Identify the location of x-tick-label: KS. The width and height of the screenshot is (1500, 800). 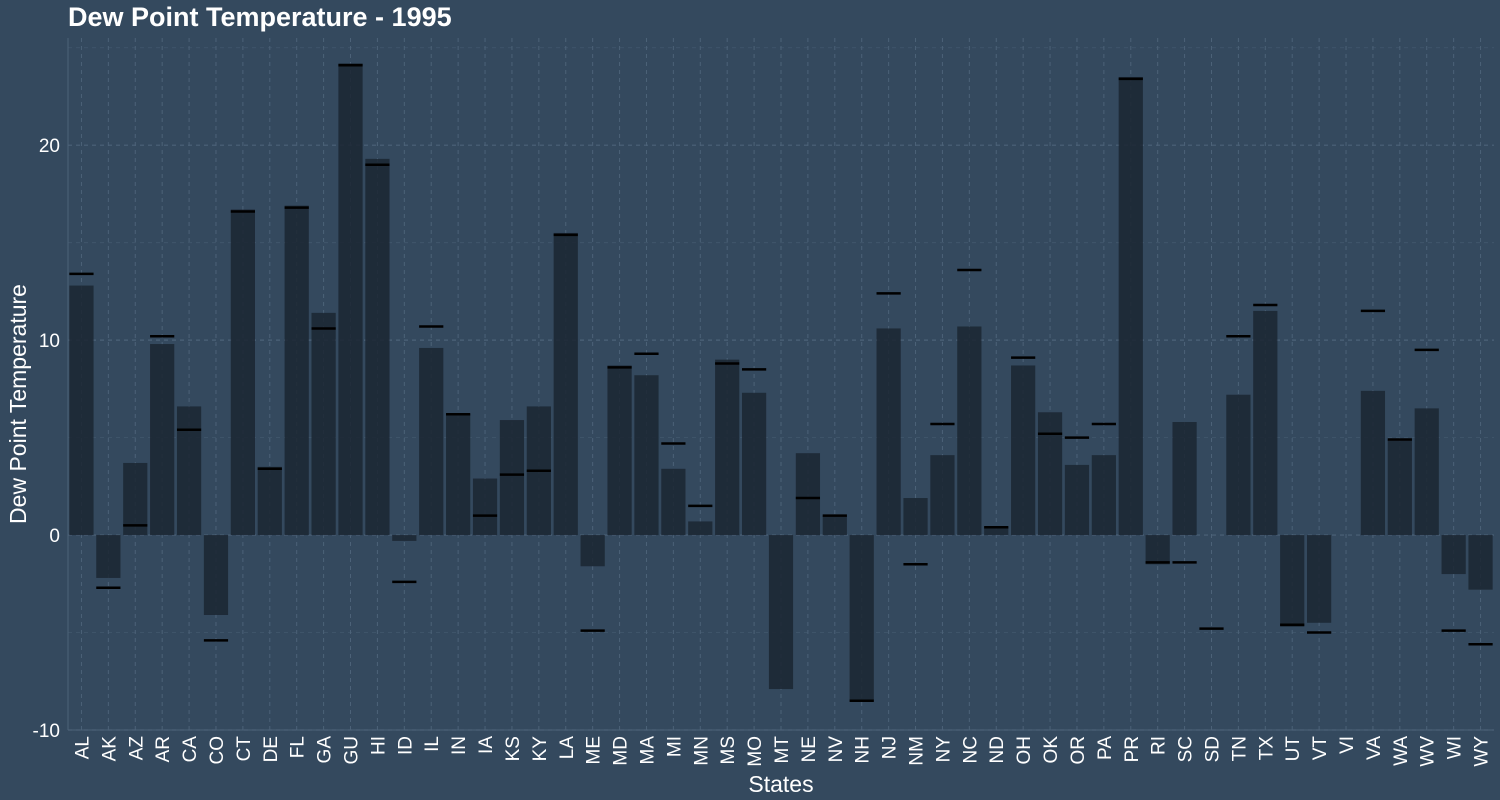
(513, 748).